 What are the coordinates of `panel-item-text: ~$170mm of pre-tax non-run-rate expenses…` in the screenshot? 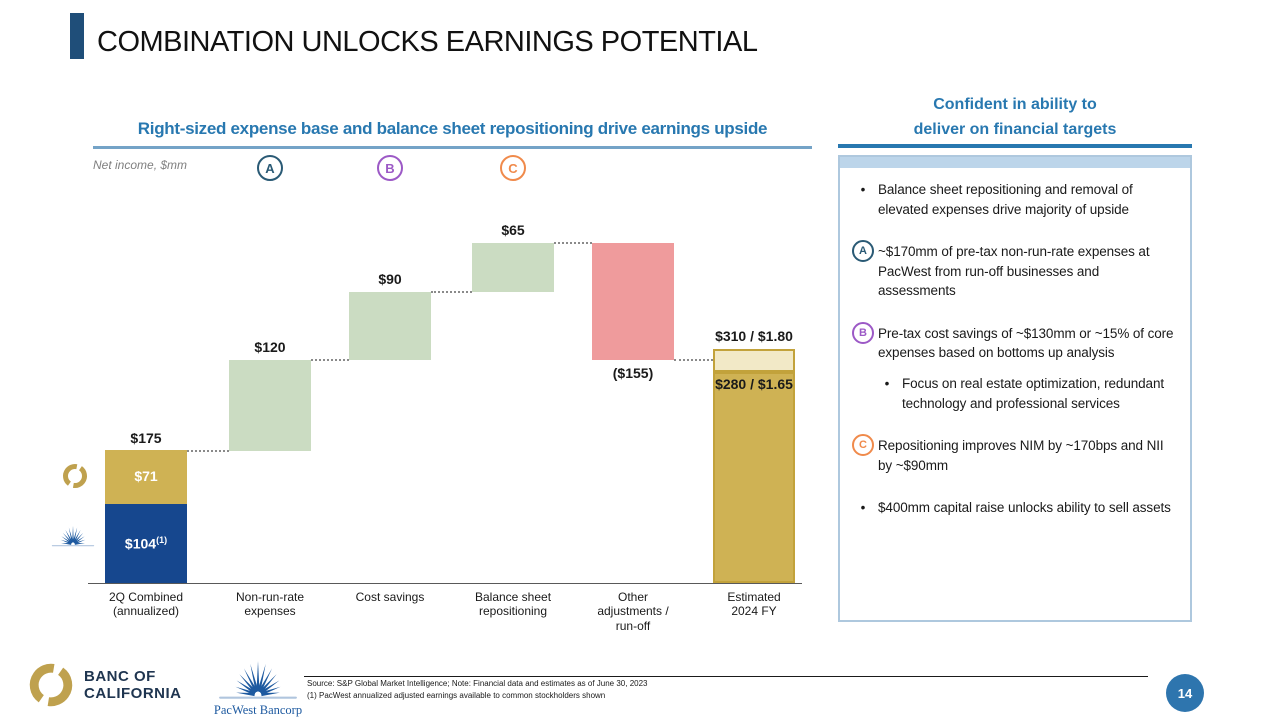 It's located at (1014, 271).